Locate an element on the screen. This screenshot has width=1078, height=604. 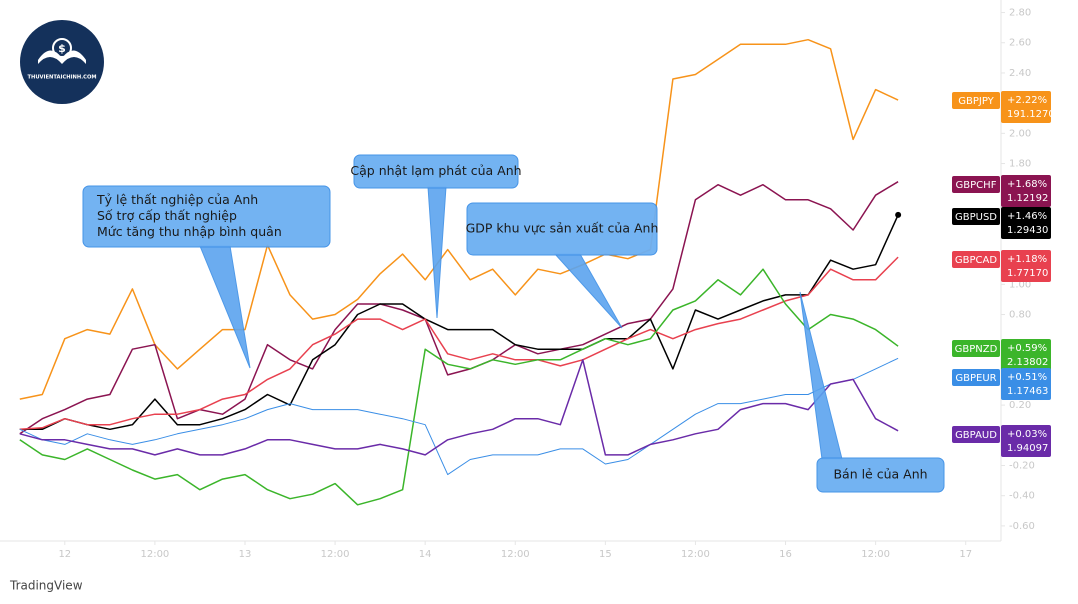
series-line is located at coordinates (459, 407).